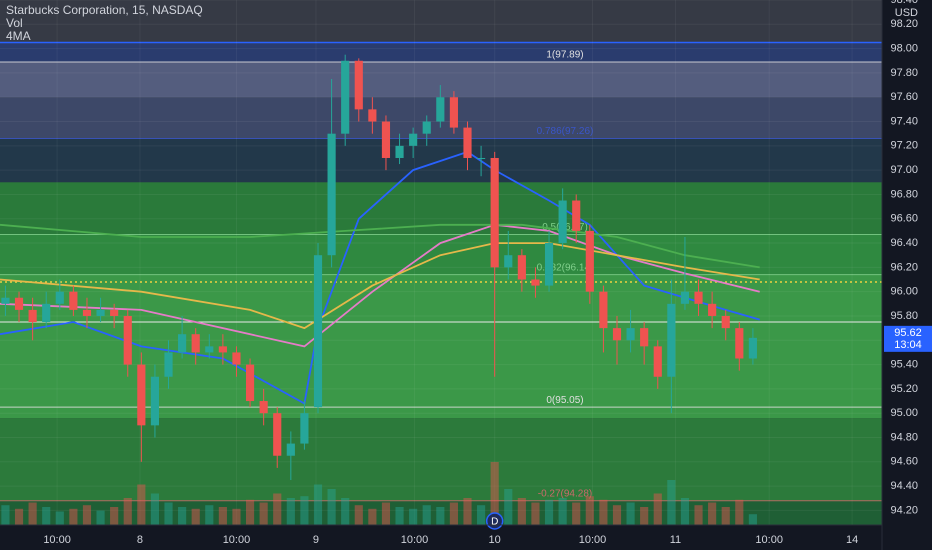 The height and width of the screenshot is (550, 932). I want to click on last-price-badge, so click(908, 338).